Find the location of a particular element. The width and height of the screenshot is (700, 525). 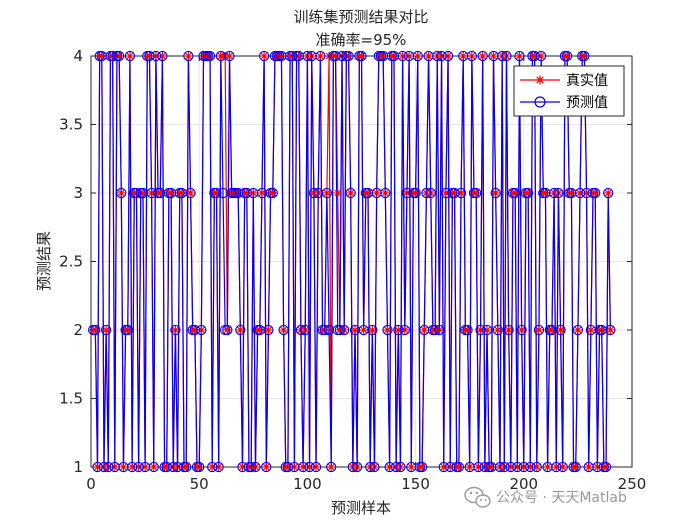

legend-label-pred: 预测值 is located at coordinates (587, 103).